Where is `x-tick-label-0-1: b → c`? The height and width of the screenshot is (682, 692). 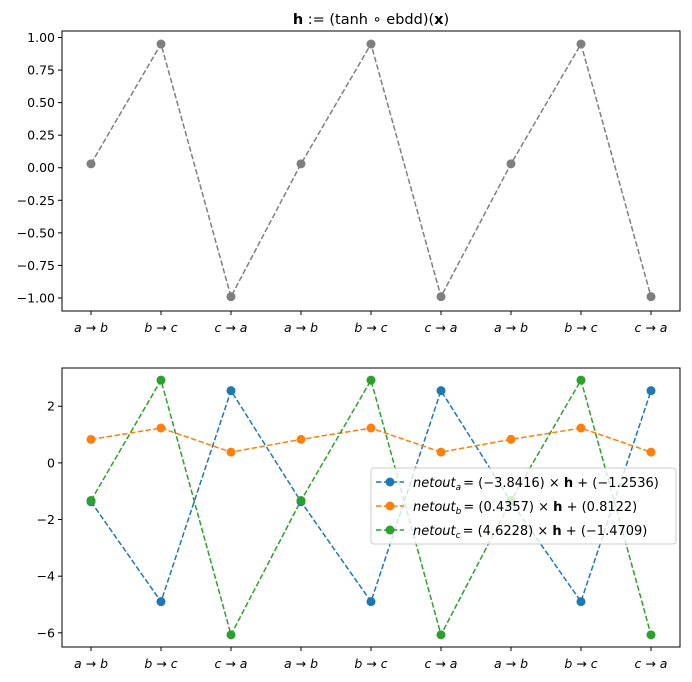 x-tick-label-0-1: b → c is located at coordinates (160, 327).